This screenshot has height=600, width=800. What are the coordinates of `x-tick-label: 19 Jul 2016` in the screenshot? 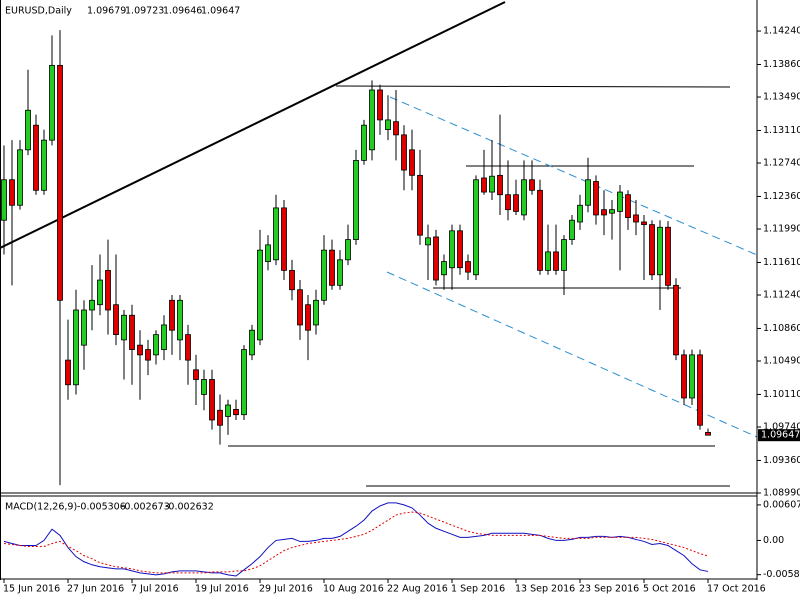 It's located at (222, 589).